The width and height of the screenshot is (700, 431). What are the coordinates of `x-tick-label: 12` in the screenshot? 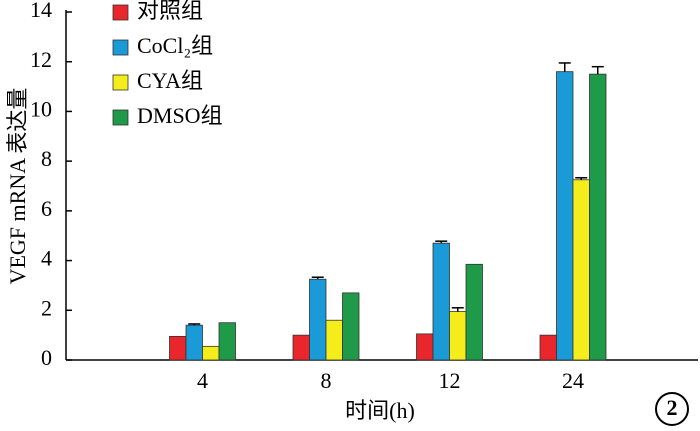 It's located at (450, 380).